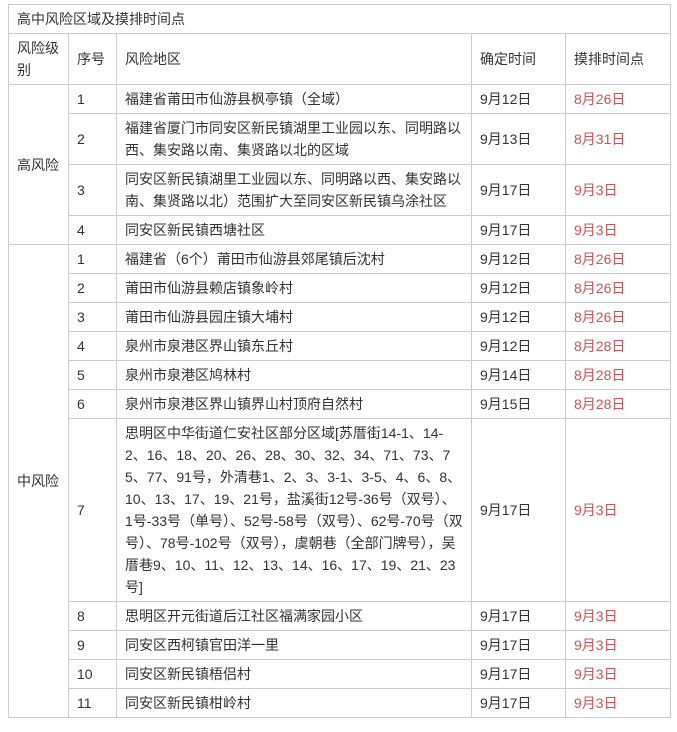 This screenshot has width=677, height=732. What do you see at coordinates (518, 59) in the screenshot?
I see `header-confirm-time: 确定时间` at bounding box center [518, 59].